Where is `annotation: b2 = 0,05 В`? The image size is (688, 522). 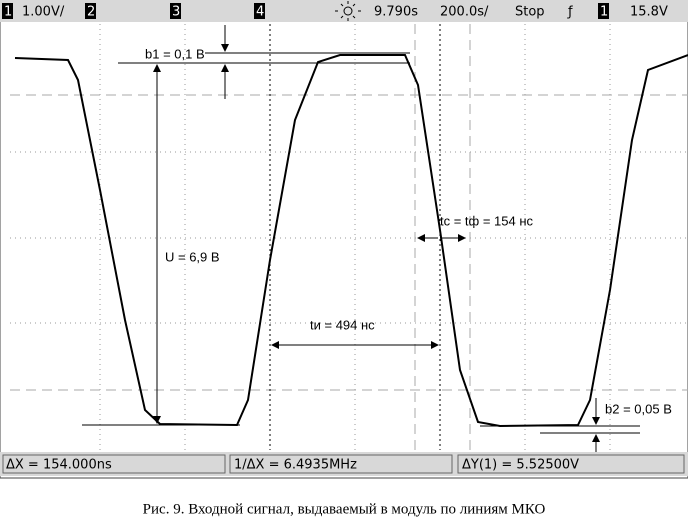
annotation: b2 = 0,05 В is located at coordinates (638, 408).